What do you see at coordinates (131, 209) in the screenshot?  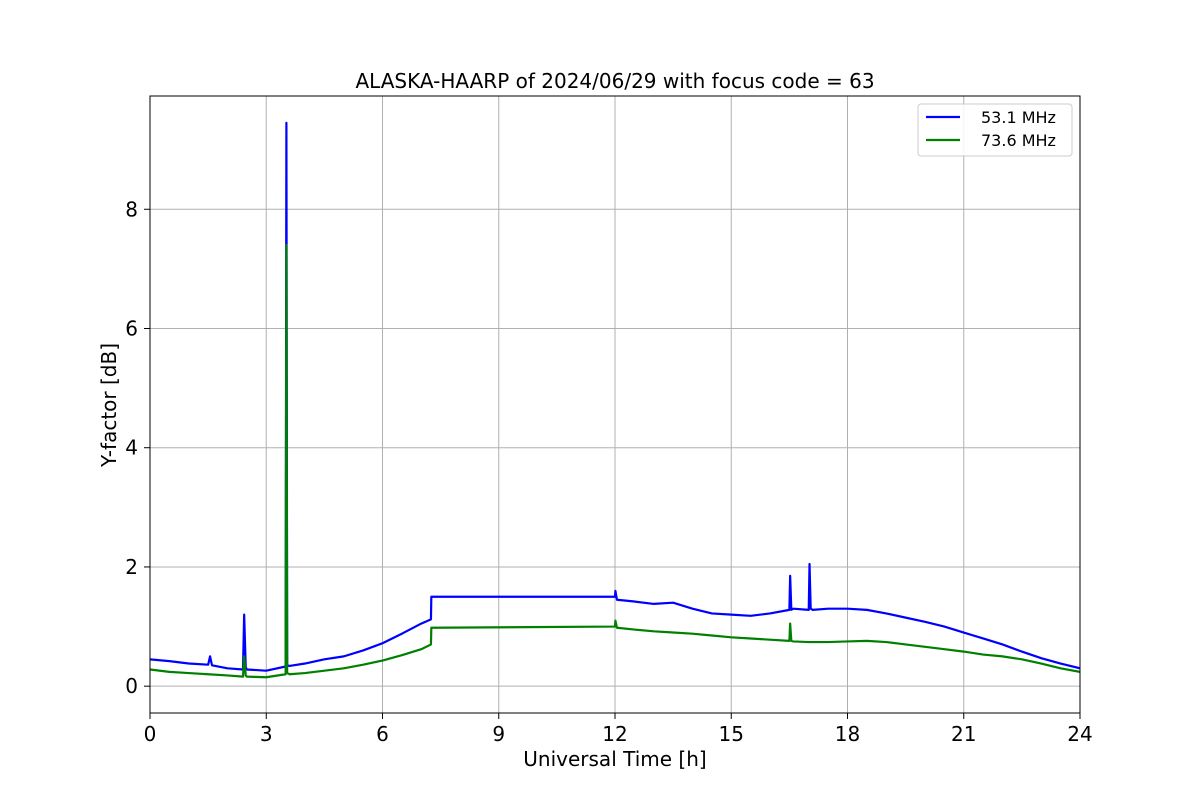 I see `y-tick-label: 8` at bounding box center [131, 209].